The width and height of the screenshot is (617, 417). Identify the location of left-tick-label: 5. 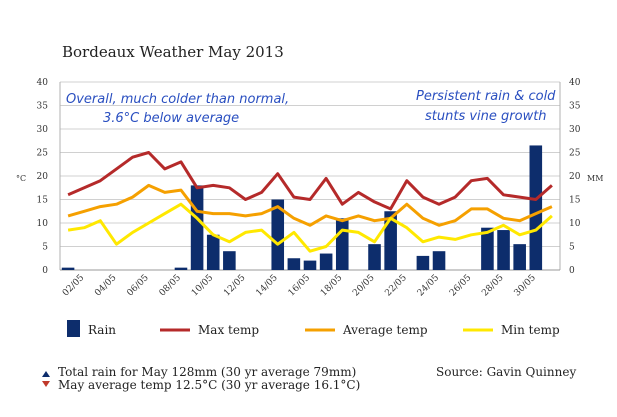
(45, 248).